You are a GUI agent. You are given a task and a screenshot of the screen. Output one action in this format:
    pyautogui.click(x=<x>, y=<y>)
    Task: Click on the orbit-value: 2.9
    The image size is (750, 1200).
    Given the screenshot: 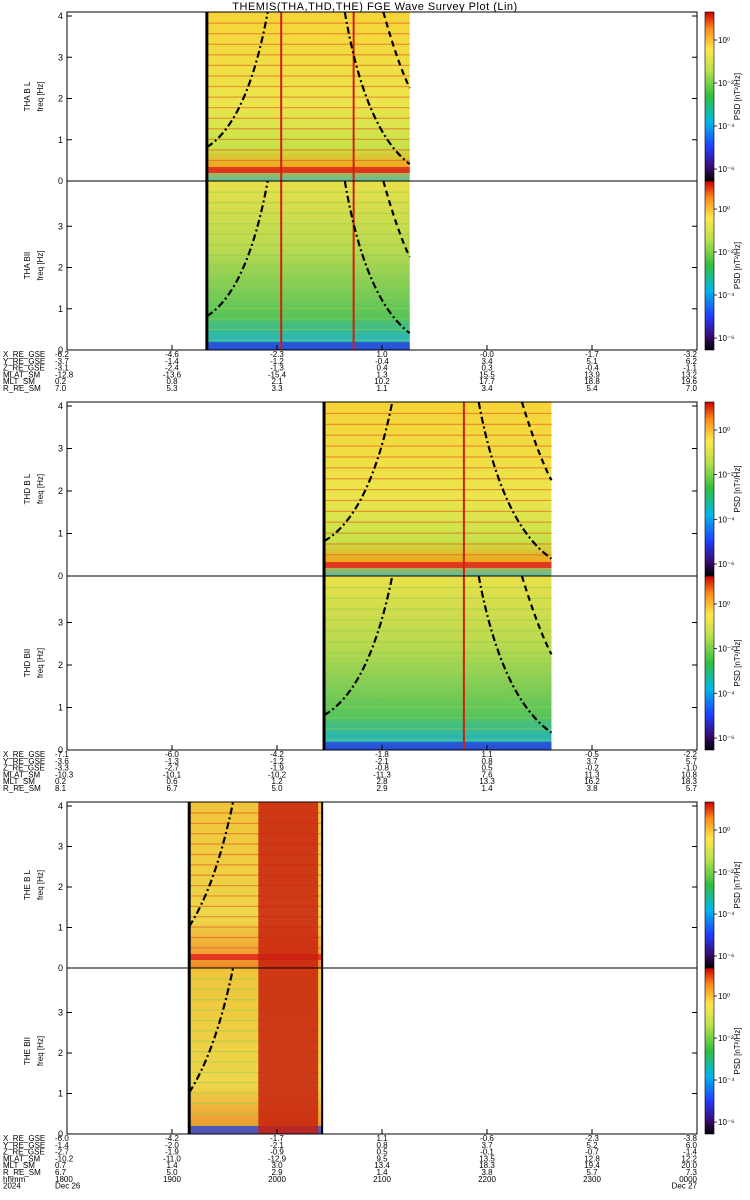 What is the action you would take?
    pyautogui.click(x=277, y=1172)
    